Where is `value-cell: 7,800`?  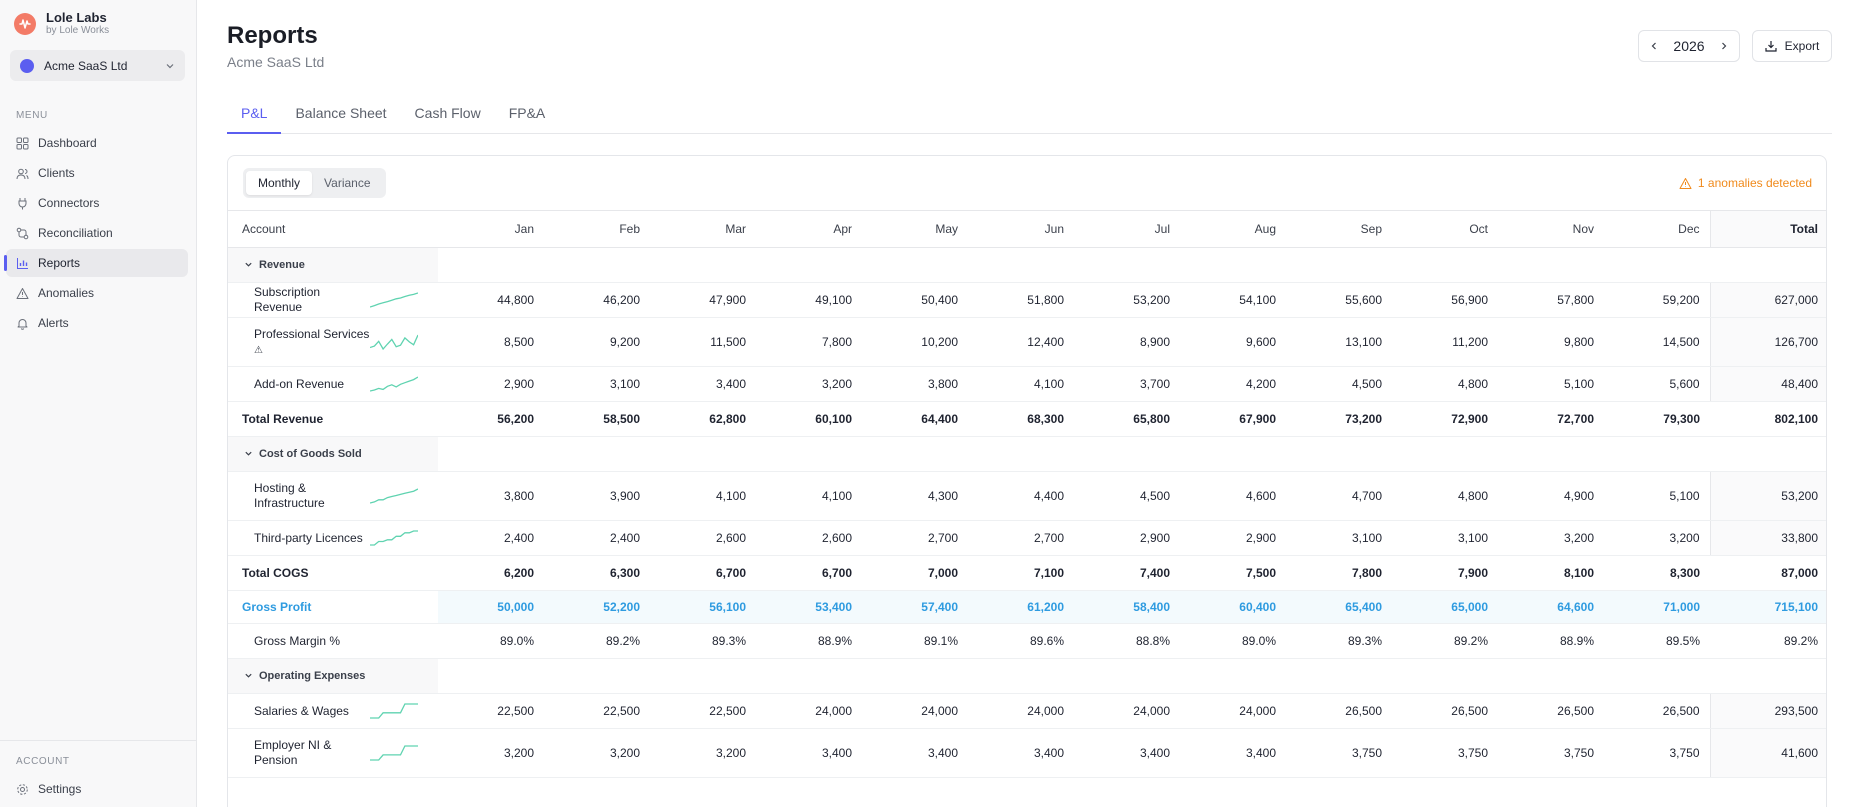 value-cell: 7,800 is located at coordinates (1339, 573).